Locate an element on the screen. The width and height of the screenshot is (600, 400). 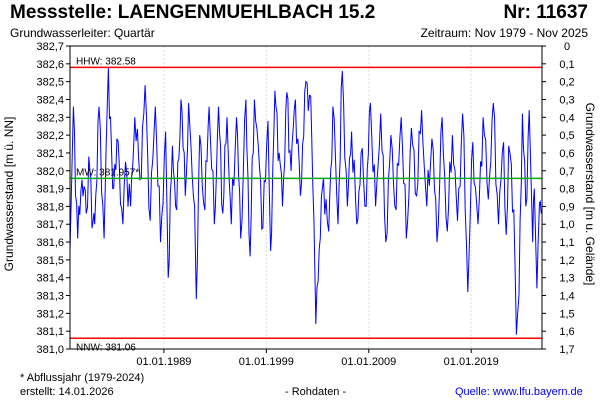
y-tick-label-left: 381,7 is located at coordinates (50, 225).